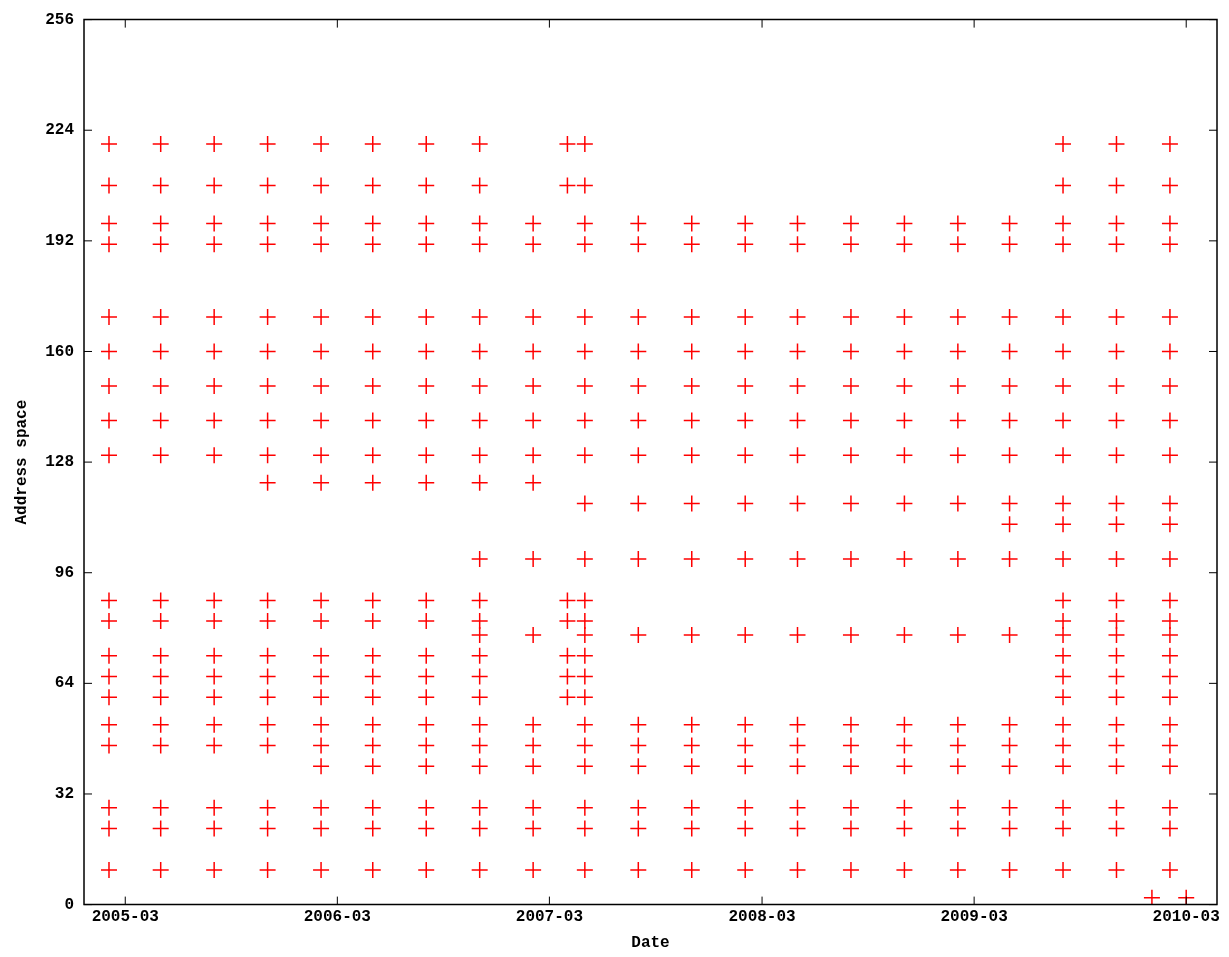  What do you see at coordinates (64, 683) in the screenshot?
I see `y-tick-label: 64` at bounding box center [64, 683].